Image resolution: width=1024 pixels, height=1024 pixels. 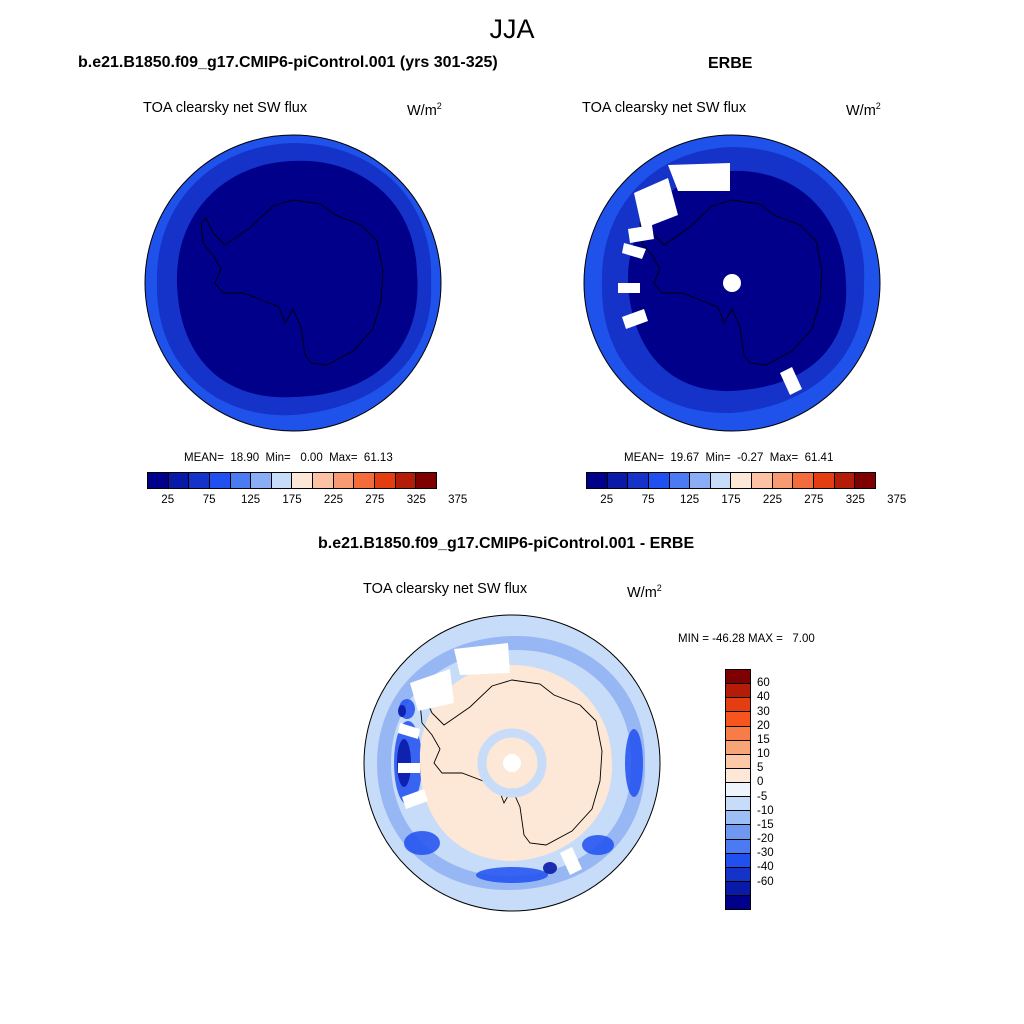 I want to click on diff-colorbar-tick-label: 30, so click(x=763, y=711).